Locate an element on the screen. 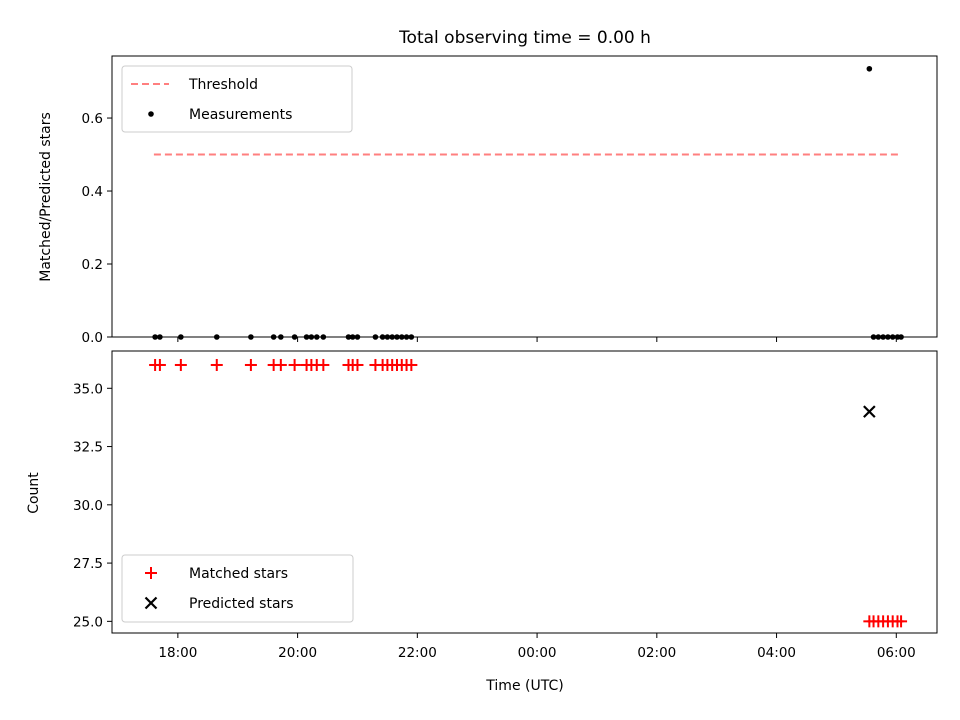  legend-label: Measurements is located at coordinates (240, 115).